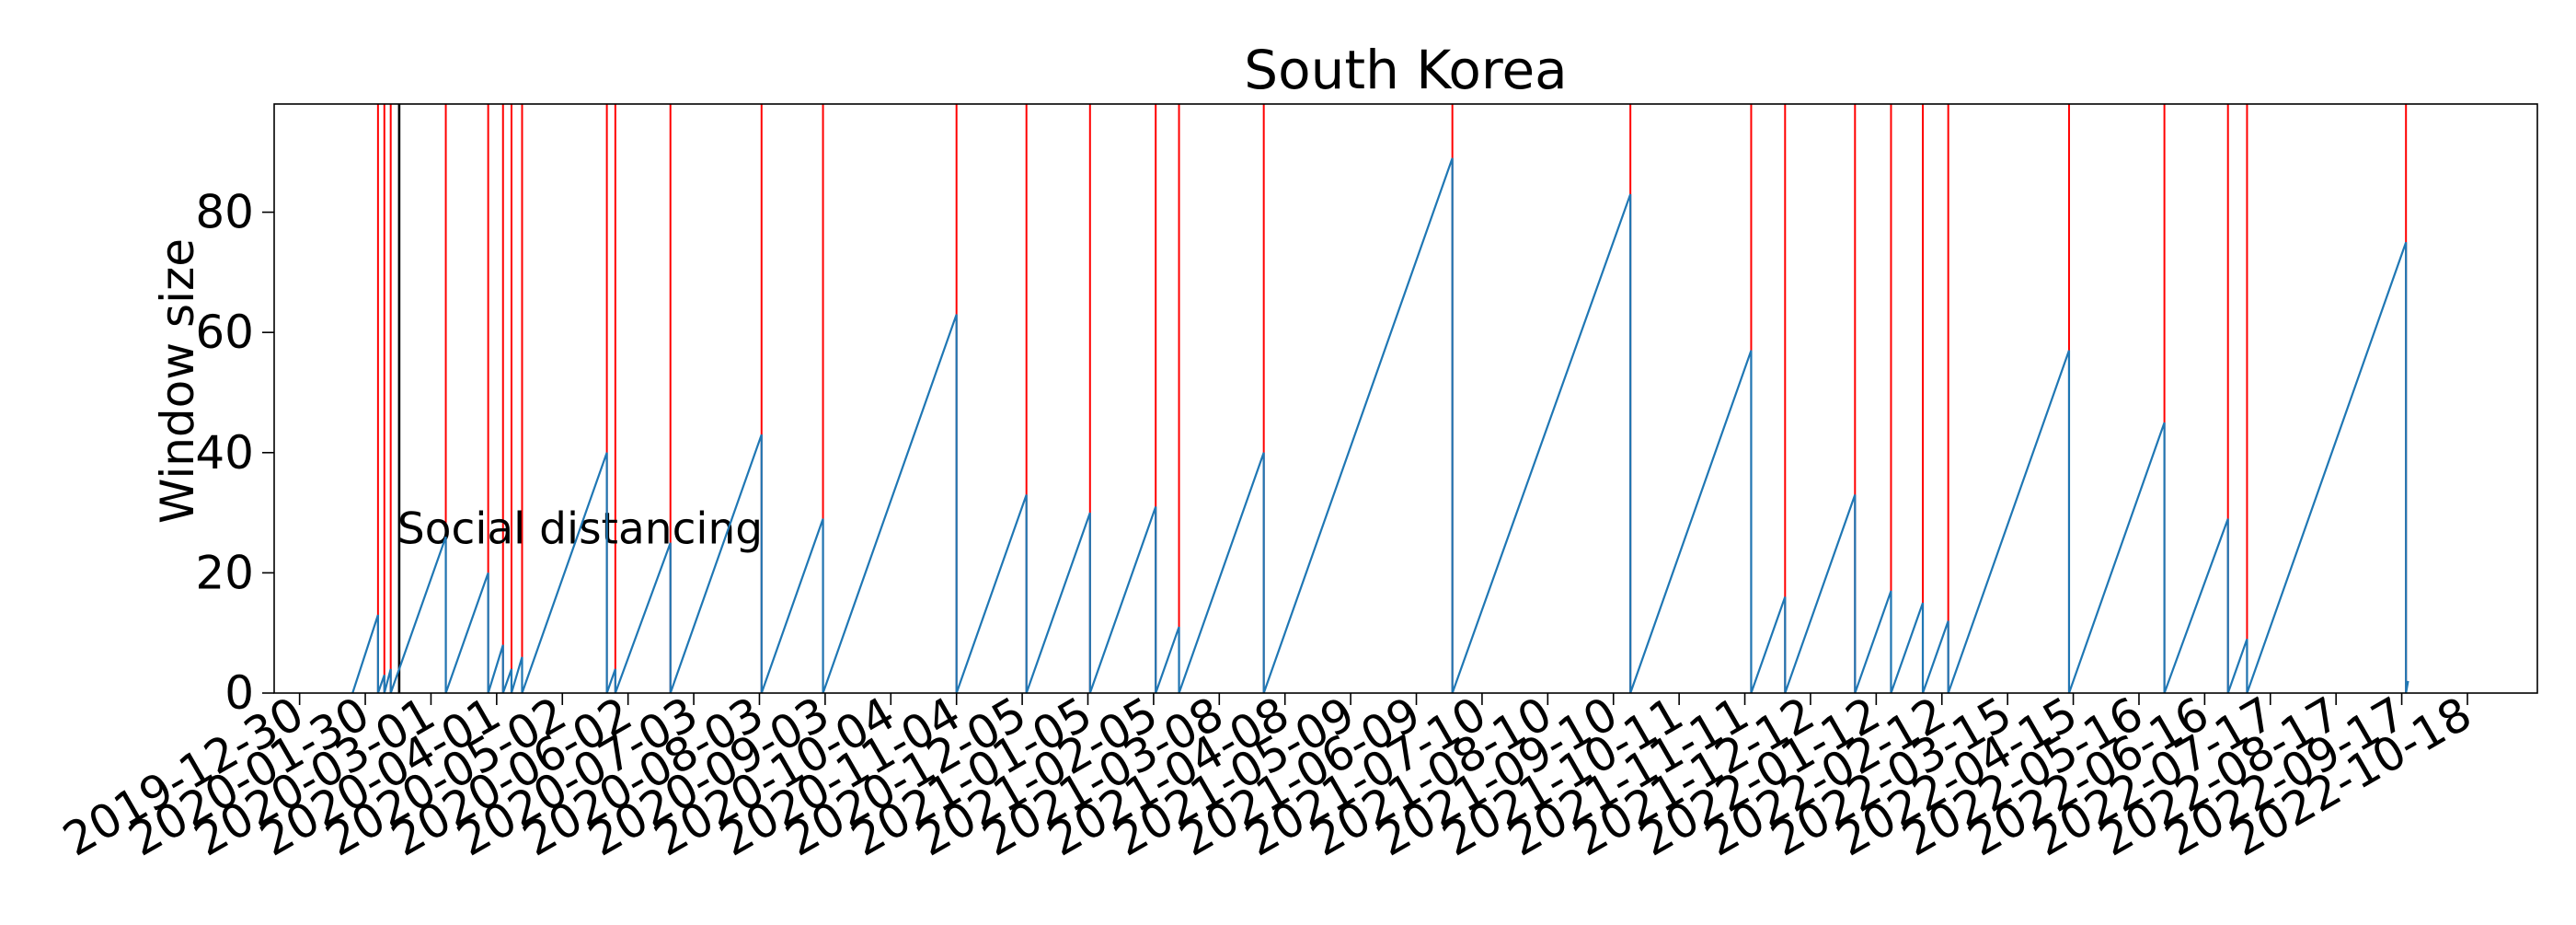 The height and width of the screenshot is (925, 2576). Describe the element at coordinates (224, 572) in the screenshot. I see `y-tick-label: 20` at that location.